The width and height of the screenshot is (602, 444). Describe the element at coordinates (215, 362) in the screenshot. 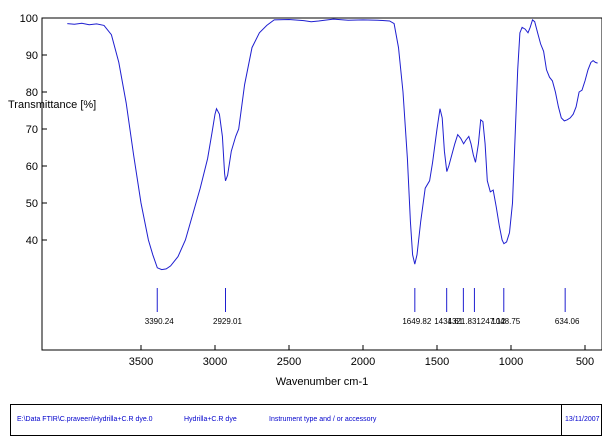

I see `x-tick-label: 3000` at that location.